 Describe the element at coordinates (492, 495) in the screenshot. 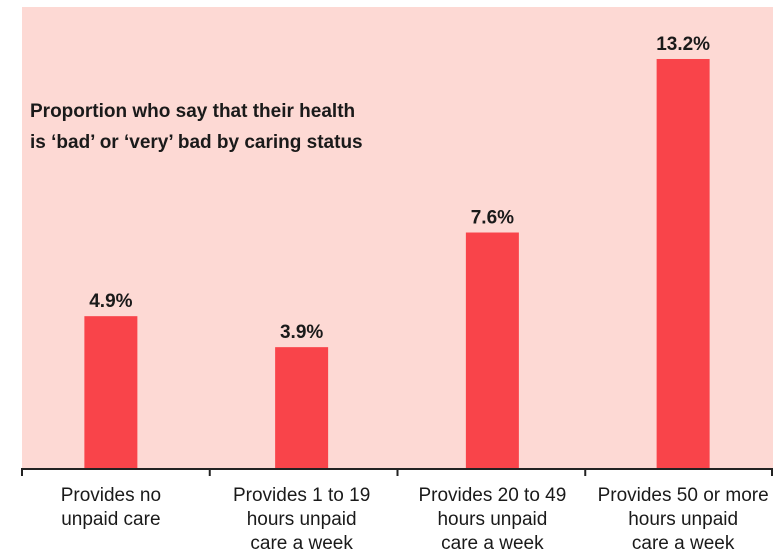

I see `category-label-2-line-0: Provides 20 to 49` at that location.